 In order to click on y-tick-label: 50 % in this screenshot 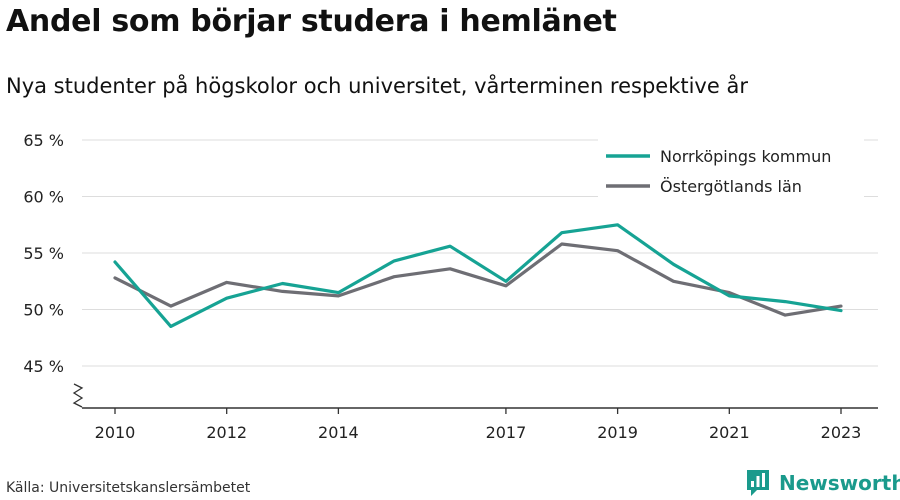, I will do `click(43, 310)`.